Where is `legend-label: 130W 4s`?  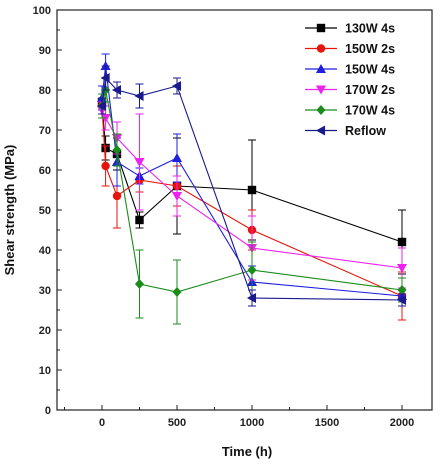 legend-label: 130W 4s is located at coordinates (370, 29).